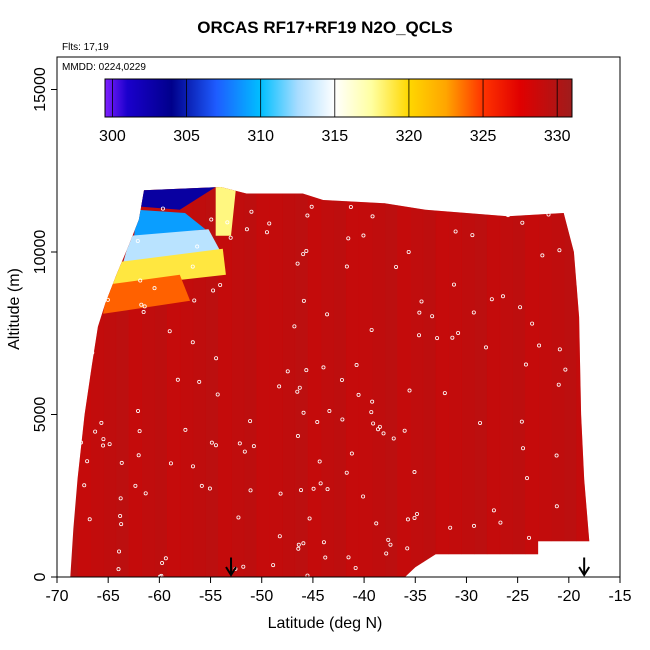 The image size is (650, 650). Describe the element at coordinates (409, 136) in the screenshot. I see `colorbar-tick-label: 320` at that location.